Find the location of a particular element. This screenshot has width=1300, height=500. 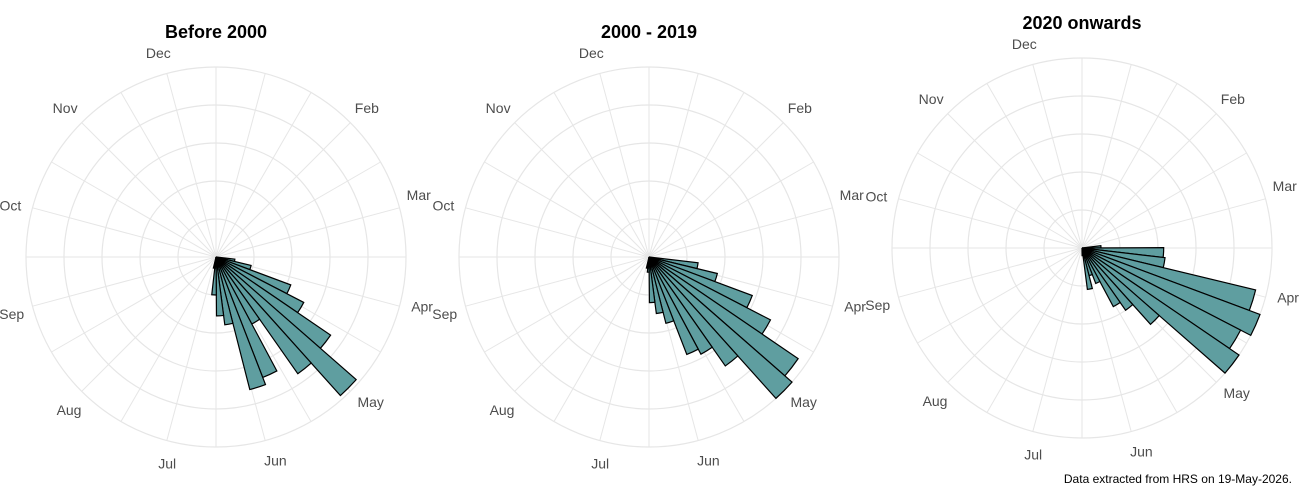

chart-title: 2000 - 2019 is located at coordinates (649, 32).